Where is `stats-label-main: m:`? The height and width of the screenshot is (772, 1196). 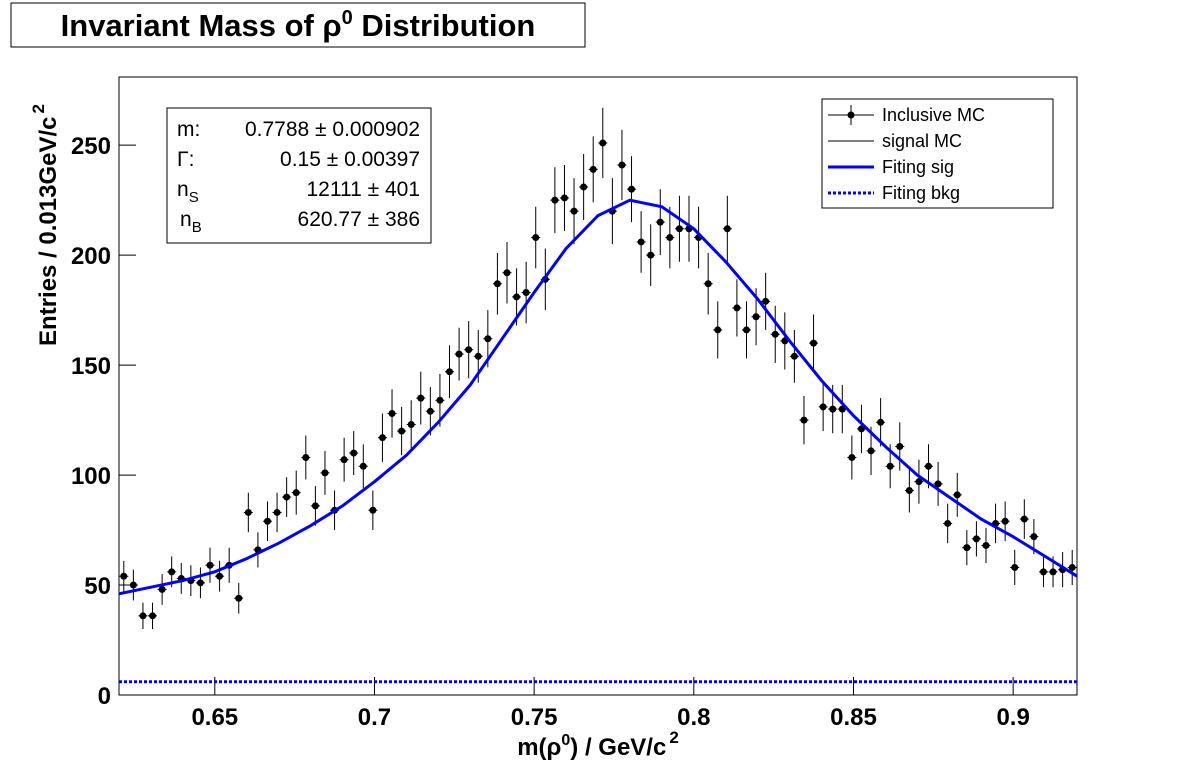 stats-label-main: m: is located at coordinates (188, 129).